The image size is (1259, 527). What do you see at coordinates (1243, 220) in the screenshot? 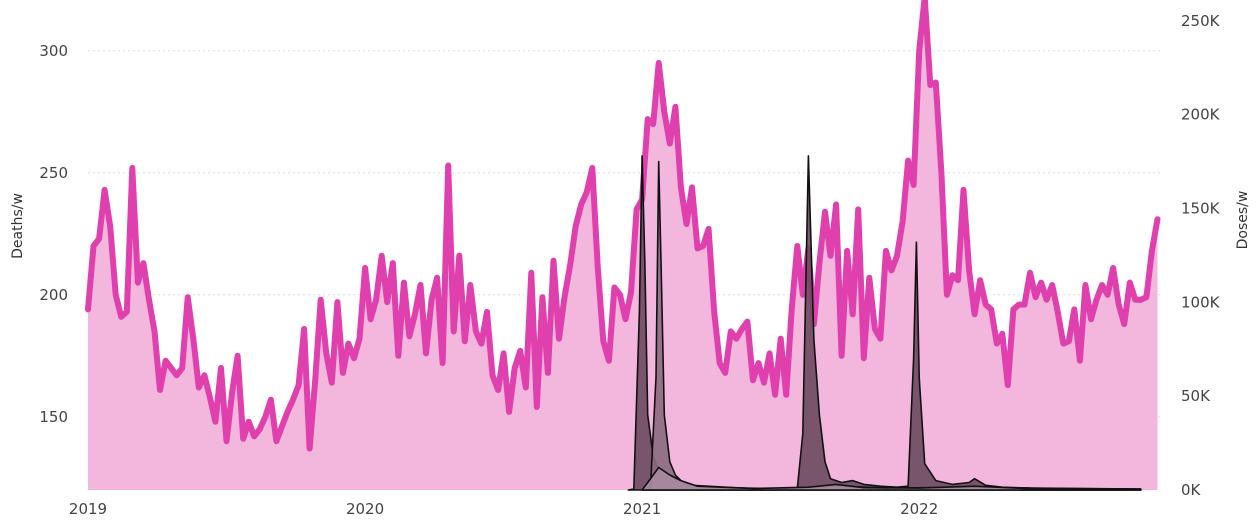
I see `y2-axis-title: Doses/w` at bounding box center [1243, 220].